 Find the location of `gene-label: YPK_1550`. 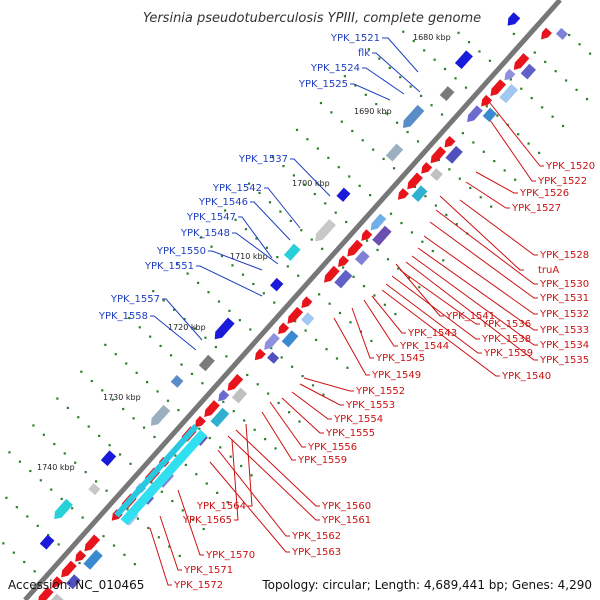

gene-label: YPK_1550 is located at coordinates (181, 251).